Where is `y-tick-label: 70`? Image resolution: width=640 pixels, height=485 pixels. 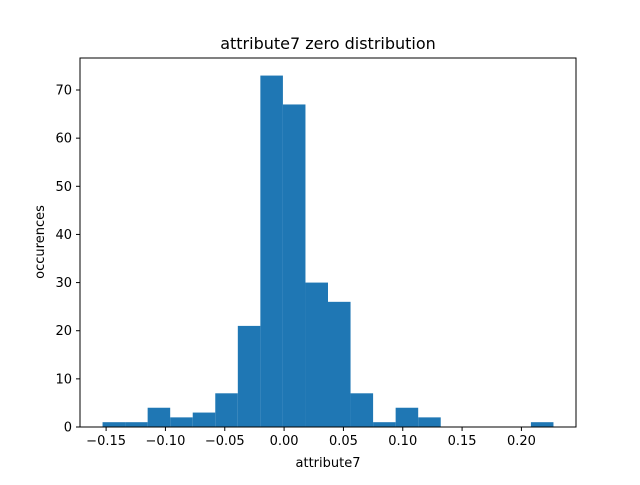
y-tick-label: 70 is located at coordinates (63, 91).